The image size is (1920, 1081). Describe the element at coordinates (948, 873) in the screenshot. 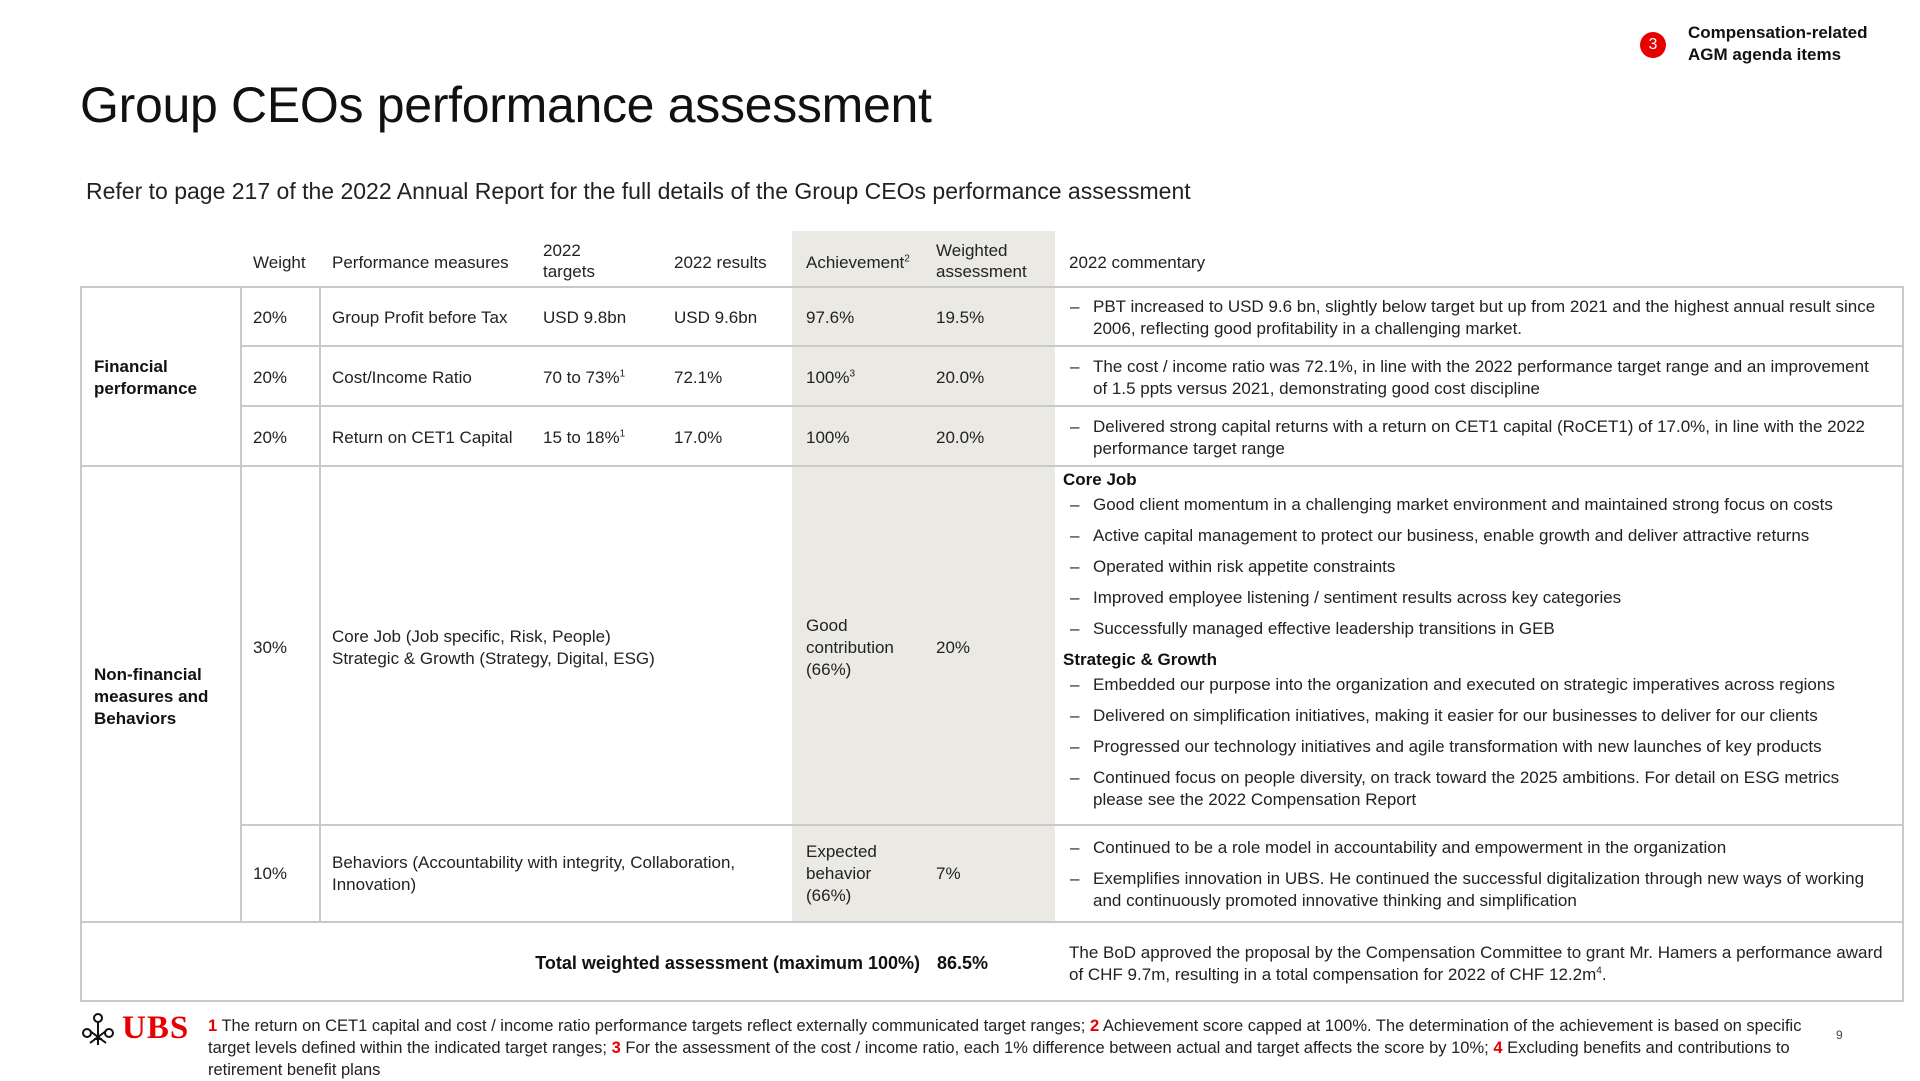

I see `behaviors-weighted: 7%` at that location.